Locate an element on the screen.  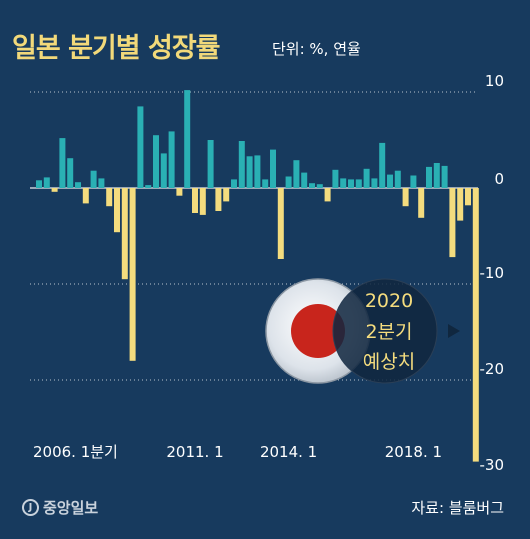
highlight-disc is located at coordinates (385, 331).